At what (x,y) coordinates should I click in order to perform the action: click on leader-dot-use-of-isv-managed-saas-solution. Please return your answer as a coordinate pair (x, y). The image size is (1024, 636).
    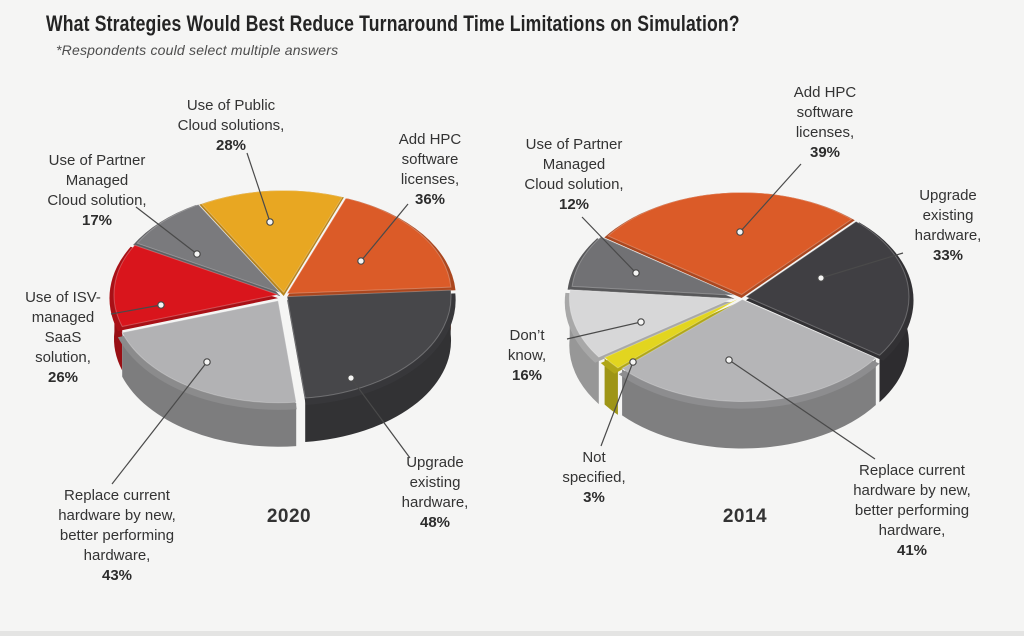
    Looking at the image, I should click on (161, 305).